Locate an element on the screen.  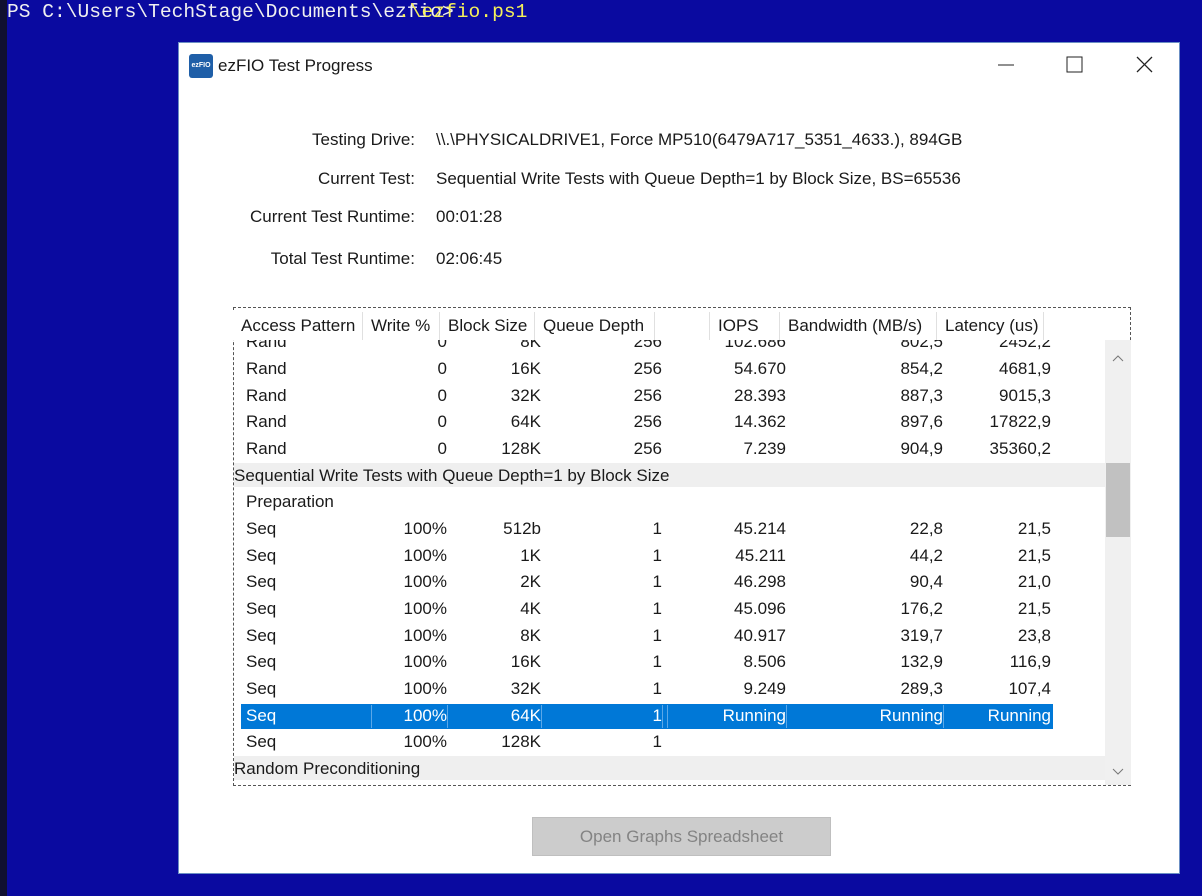
scrollbar is located at coordinates (1118, 562).